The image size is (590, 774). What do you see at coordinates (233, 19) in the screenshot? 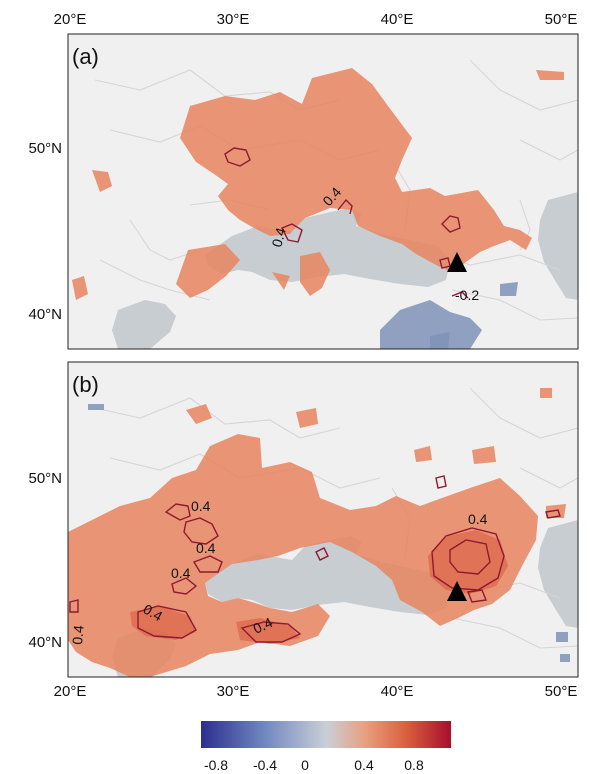
I see `x-tick-label-top: 30°E` at bounding box center [233, 19].